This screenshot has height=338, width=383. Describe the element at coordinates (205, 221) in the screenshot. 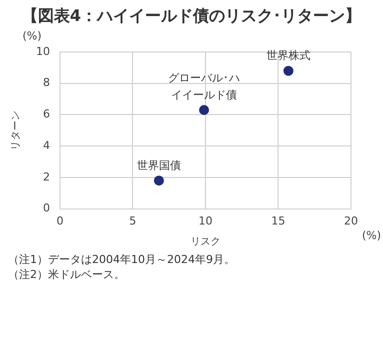

I see `x-tick-label: 10` at that location.